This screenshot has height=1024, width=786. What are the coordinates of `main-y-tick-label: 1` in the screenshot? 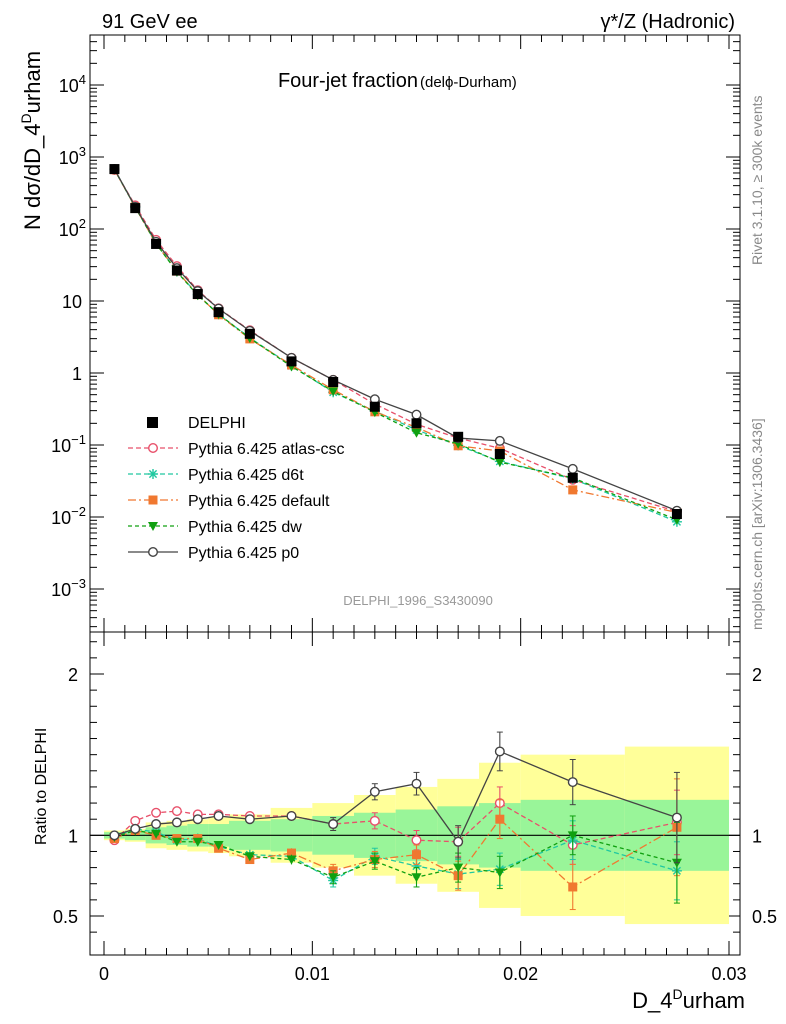 It's located at (77, 374).